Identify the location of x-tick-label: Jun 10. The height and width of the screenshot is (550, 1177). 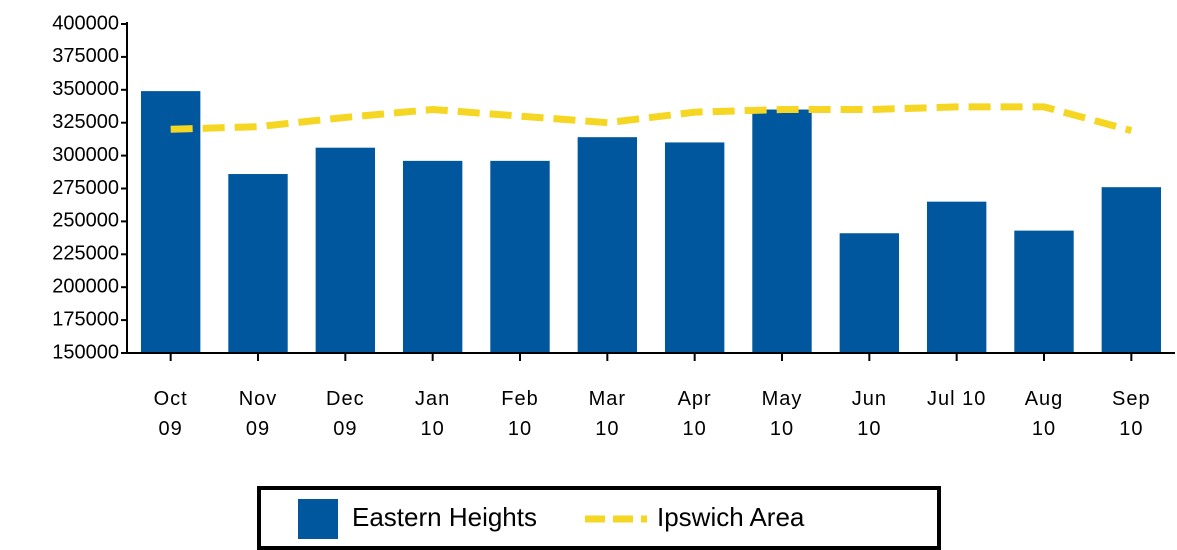
(869, 414).